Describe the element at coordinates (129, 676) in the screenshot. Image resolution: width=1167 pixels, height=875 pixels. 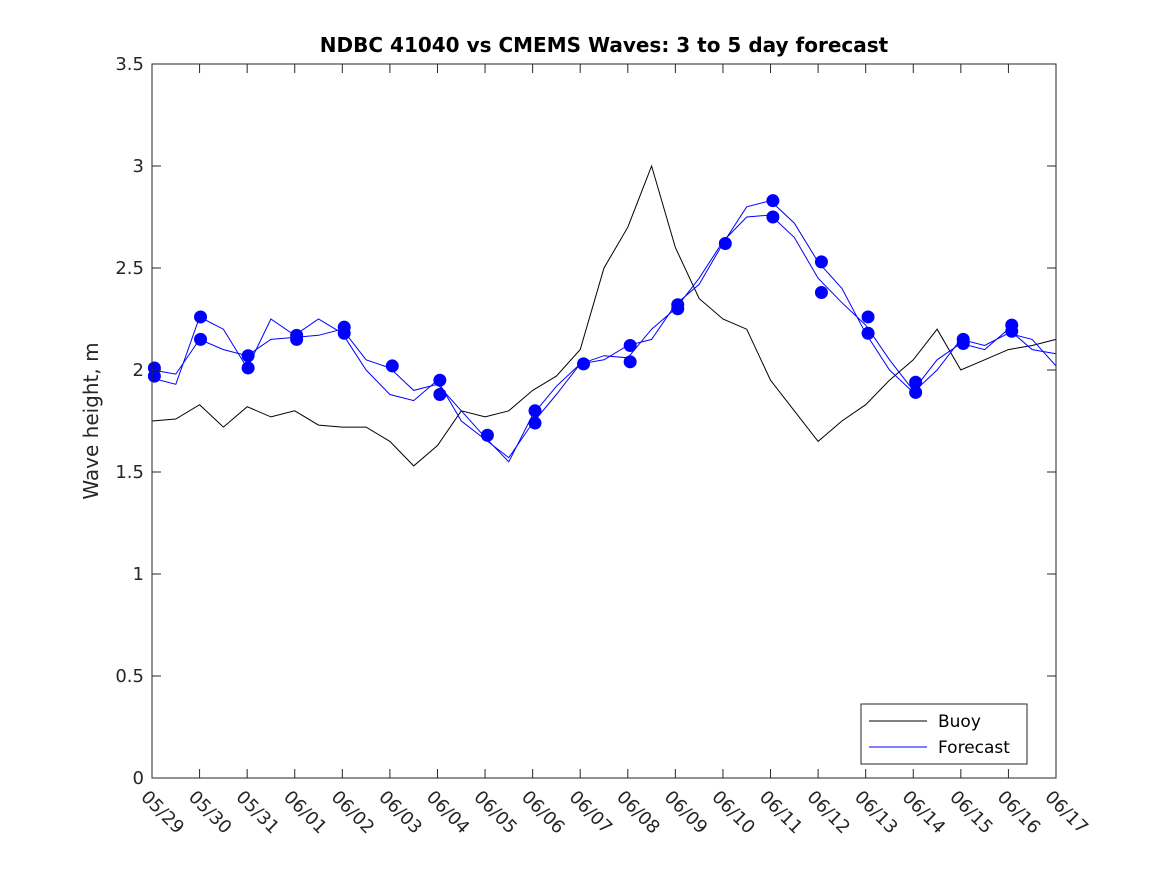
I see `y-tick-label: 0.5` at that location.